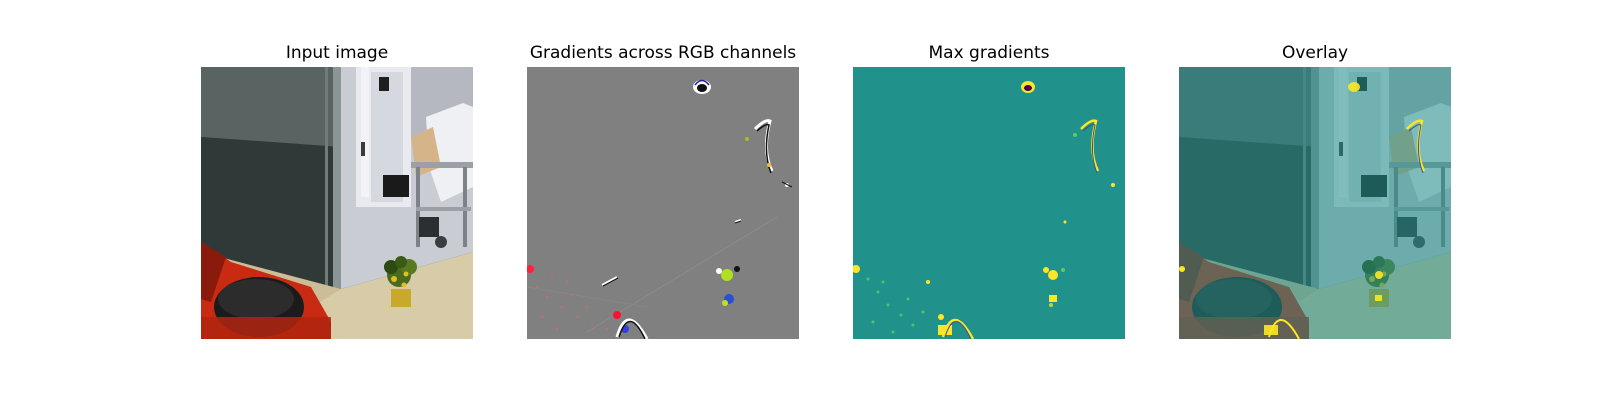 The width and height of the screenshot is (1600, 400). What do you see at coordinates (663, 203) in the screenshot?
I see `rgb-gradients-image` at bounding box center [663, 203].